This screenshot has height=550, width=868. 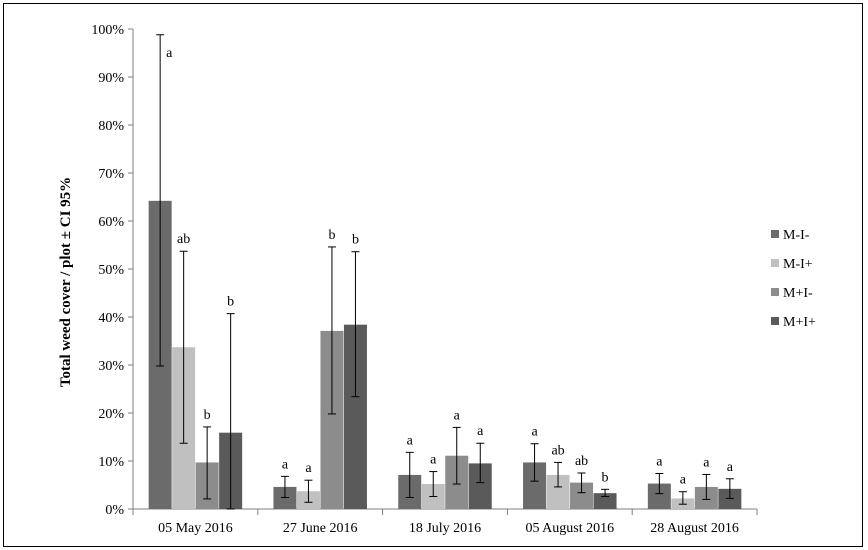 What do you see at coordinates (799, 322) in the screenshot?
I see `legend-label: M+I+` at bounding box center [799, 322].